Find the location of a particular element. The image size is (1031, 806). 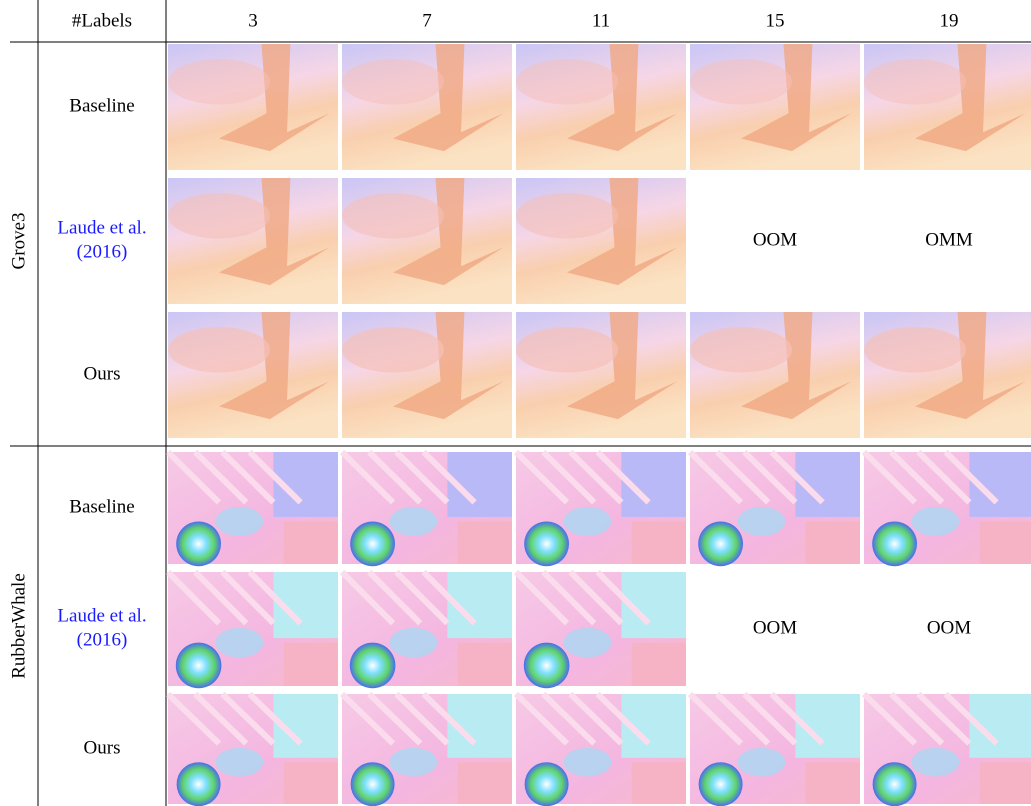

unavailable-label: OMM is located at coordinates (949, 239).